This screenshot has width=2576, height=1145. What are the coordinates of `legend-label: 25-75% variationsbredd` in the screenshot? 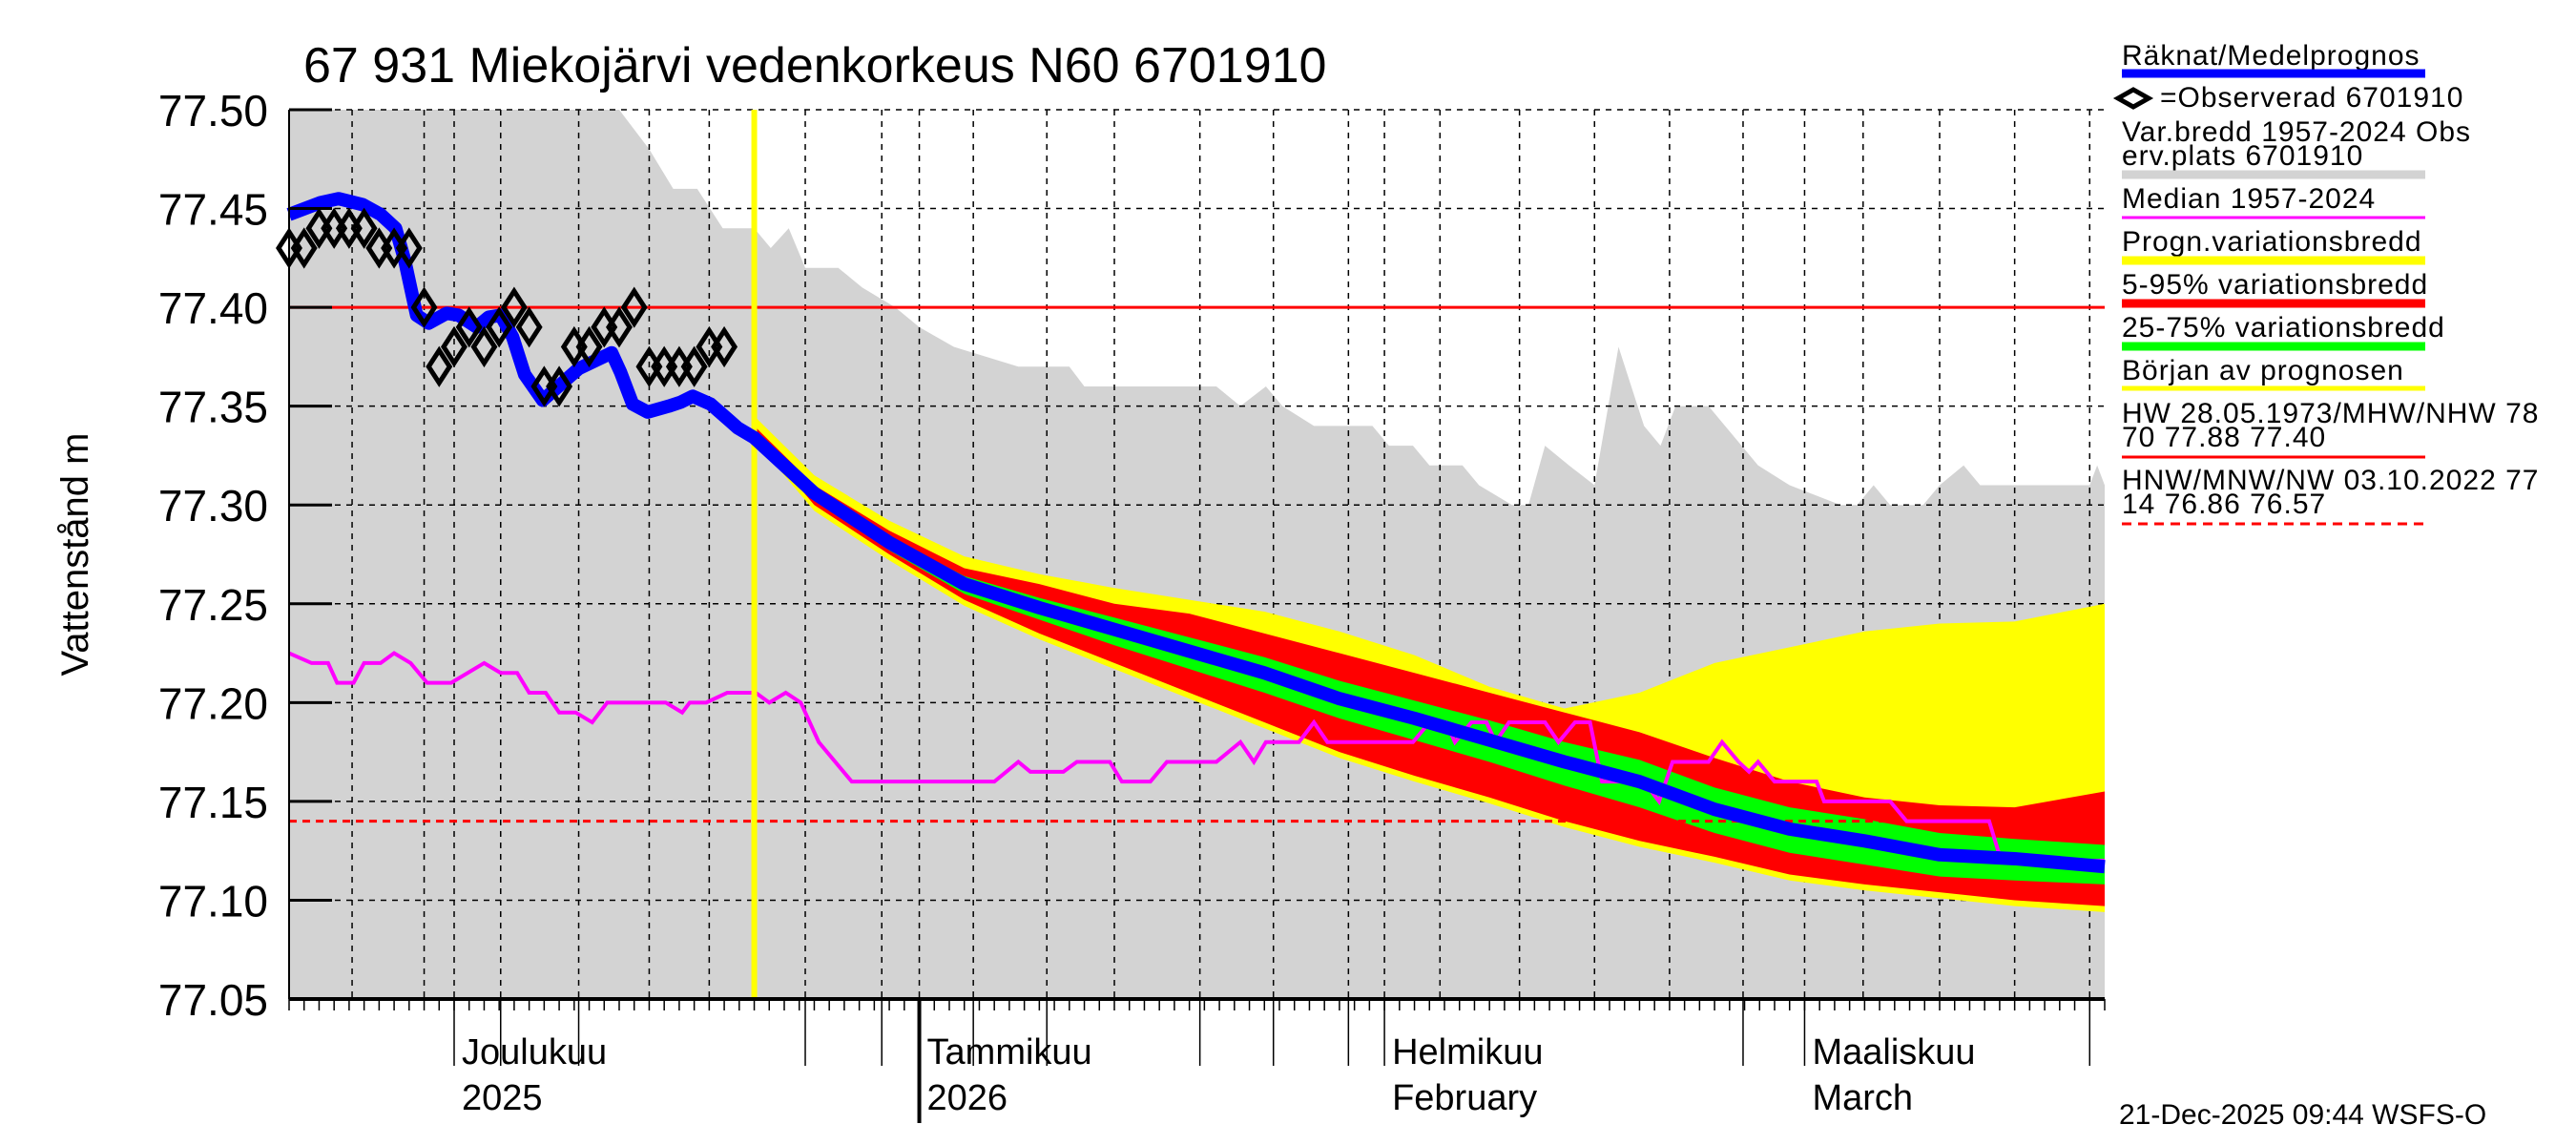 It's located at (2283, 328).